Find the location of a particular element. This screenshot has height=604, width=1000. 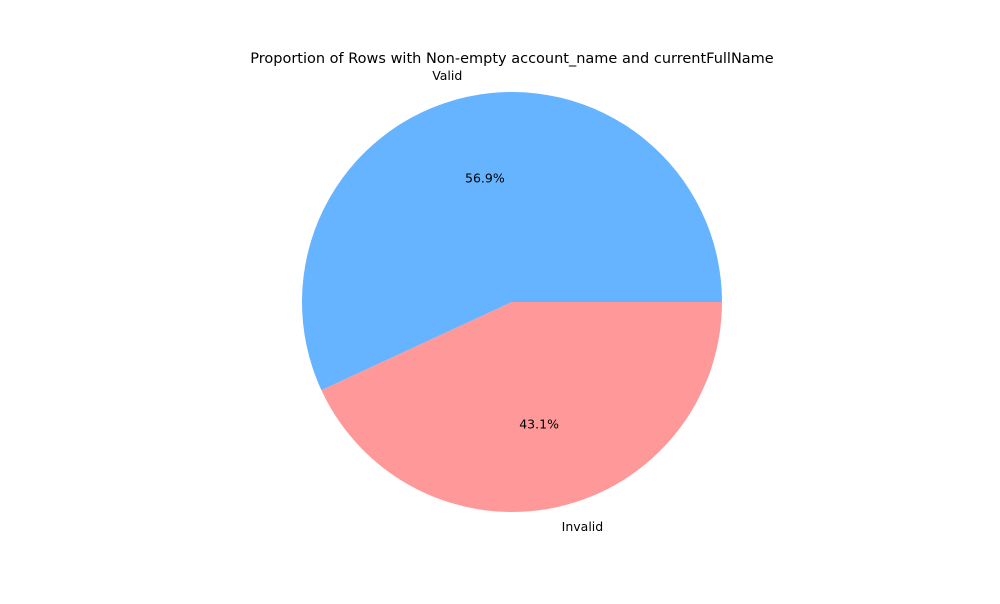

slice-percent-invalid: 43.1% is located at coordinates (539, 424).